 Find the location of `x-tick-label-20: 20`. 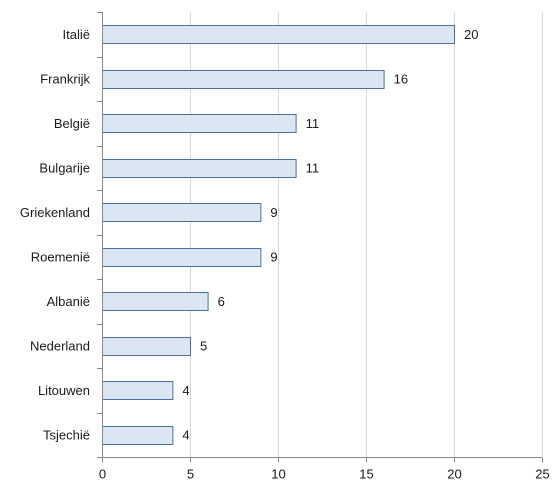

x-tick-label-20: 20 is located at coordinates (454, 474).